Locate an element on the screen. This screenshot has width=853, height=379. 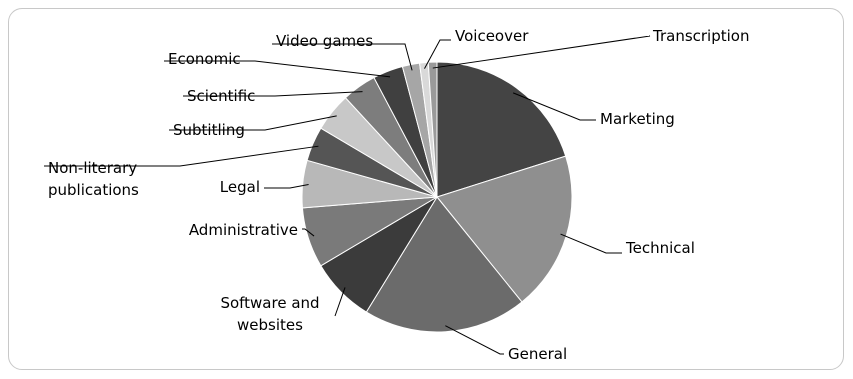
leader-line-subtitling is located at coordinates (253, 123).